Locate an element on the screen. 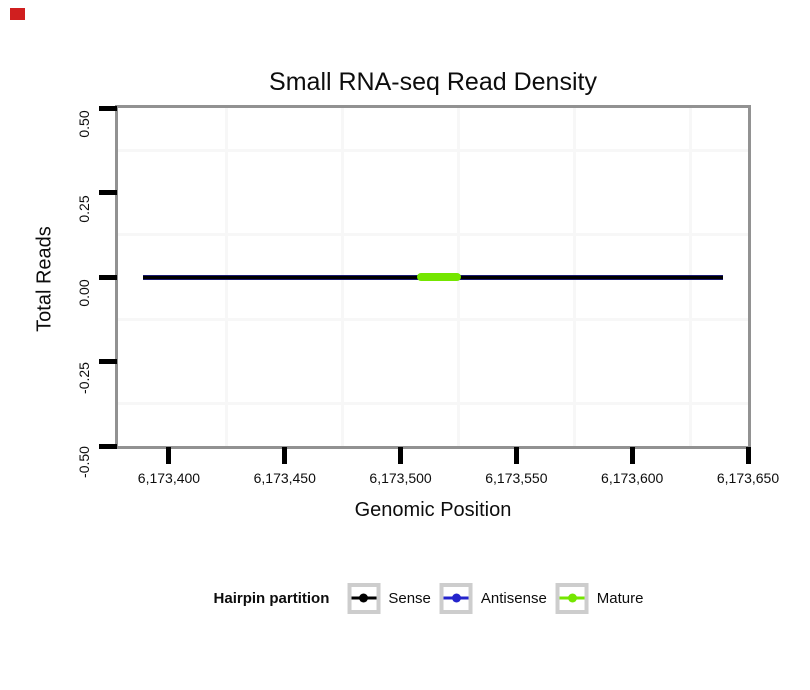  x-tick-label: 6,173,500 is located at coordinates (400, 478).